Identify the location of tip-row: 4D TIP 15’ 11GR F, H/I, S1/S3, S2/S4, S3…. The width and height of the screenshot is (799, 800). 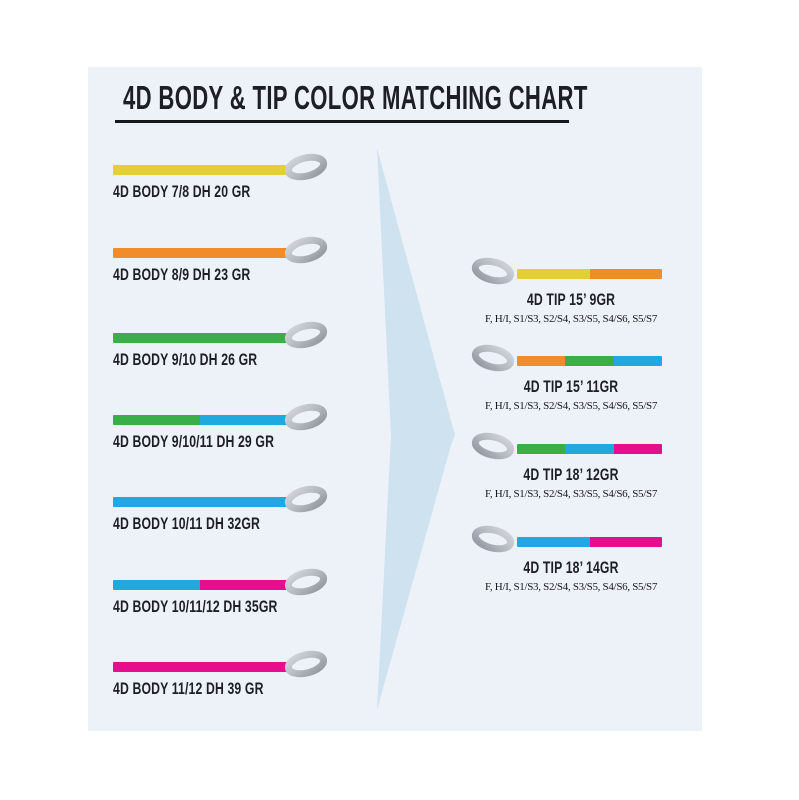
(568, 383).